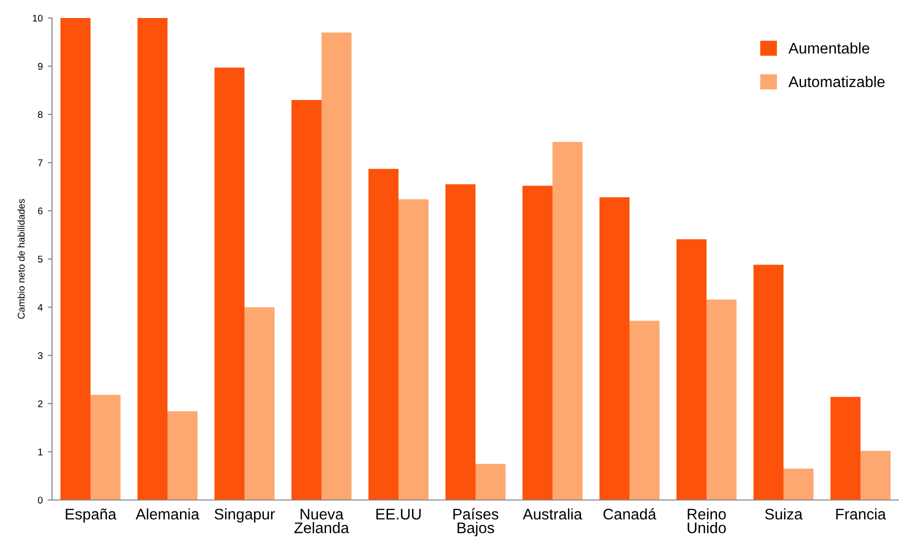  Describe the element at coordinates (40, 211) in the screenshot. I see `y-tick-label: 6` at that location.